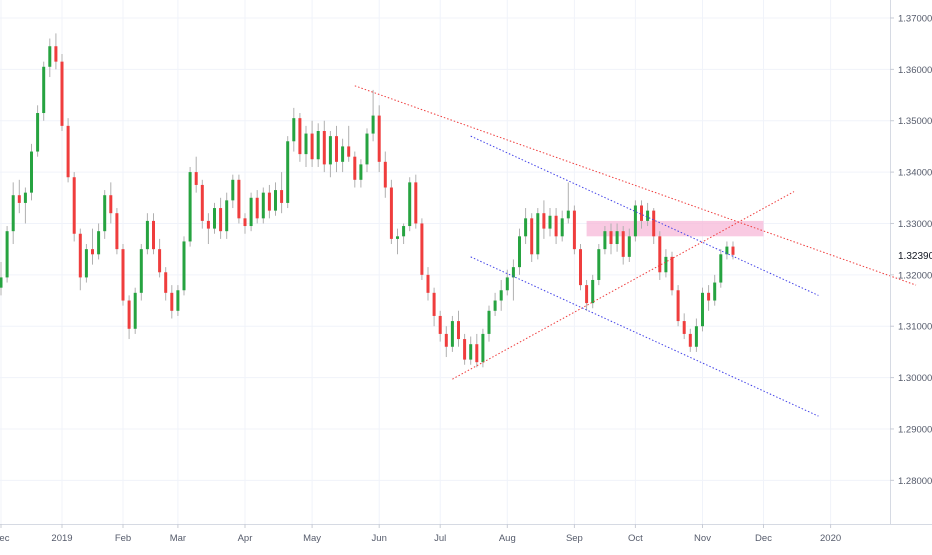 This screenshot has width=932, height=555. I want to click on y-tick-label: 1.32000, so click(915, 275).